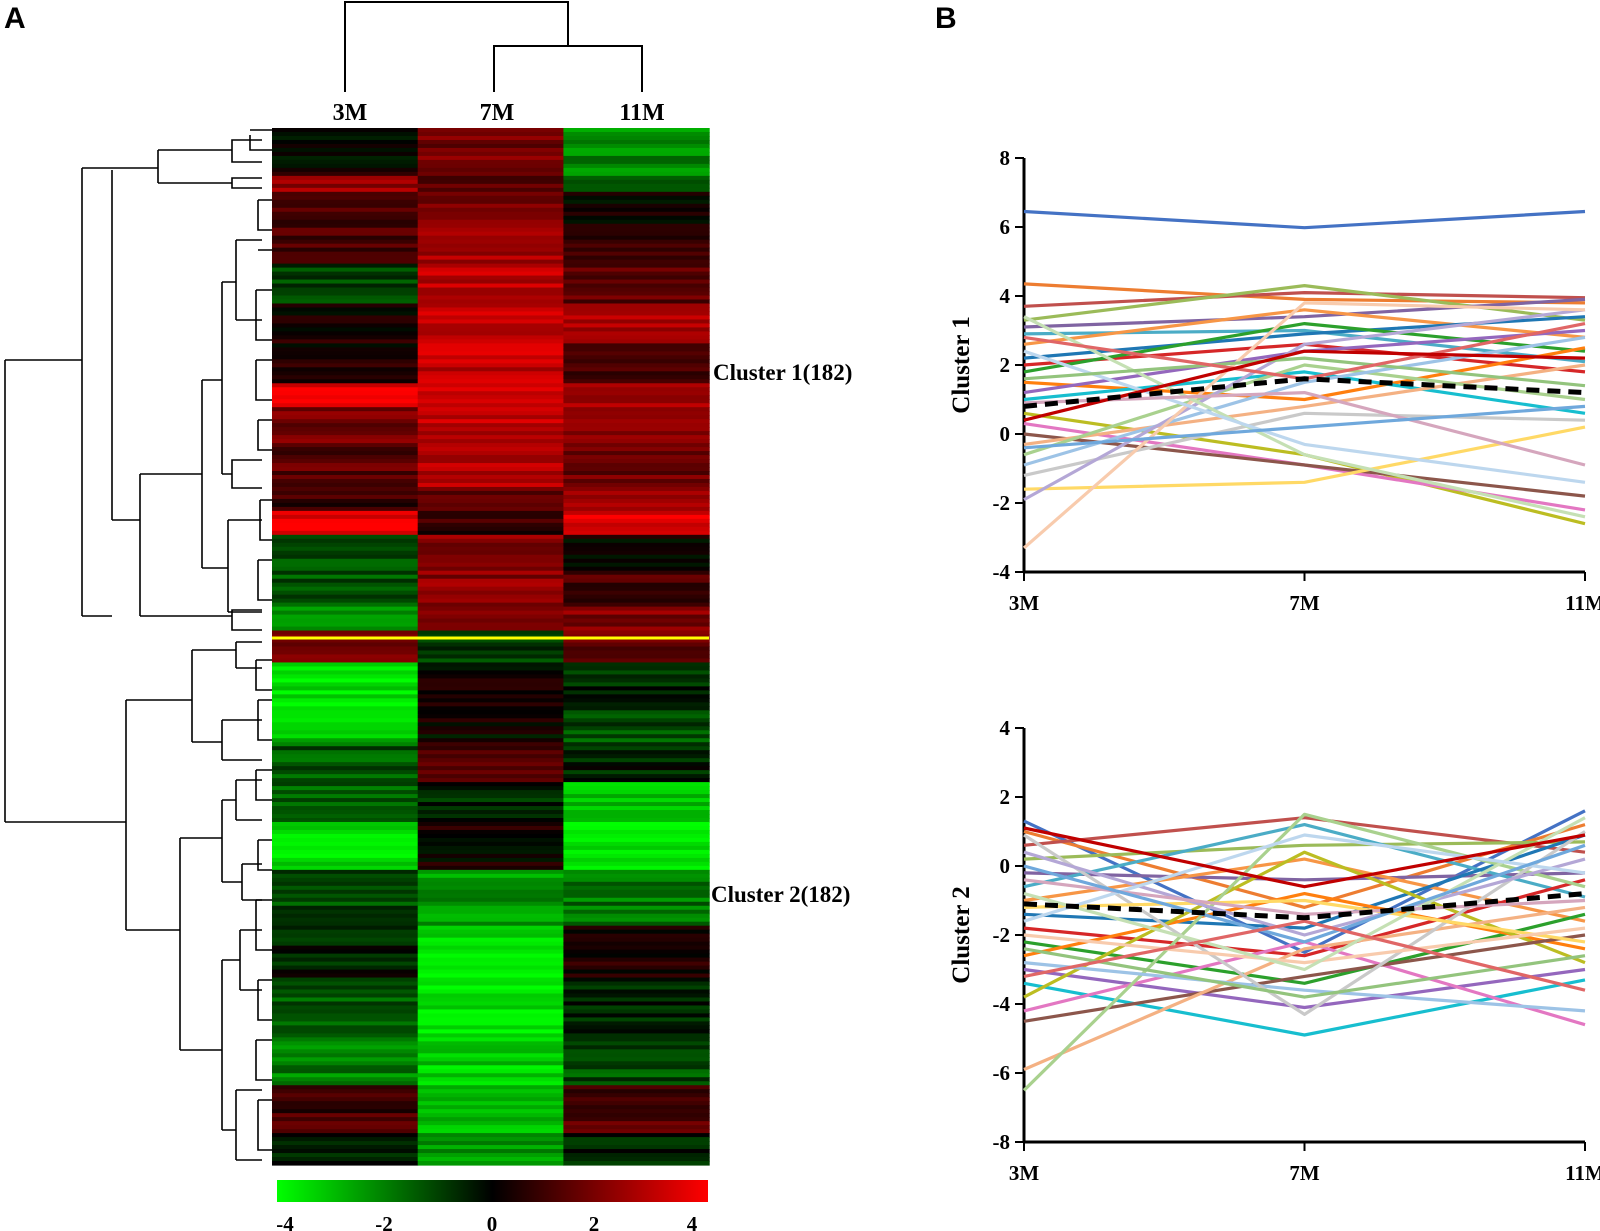 The width and height of the screenshot is (1600, 1231). Describe the element at coordinates (1005, 365) in the screenshot. I see `y-tick-label: 2` at that location.